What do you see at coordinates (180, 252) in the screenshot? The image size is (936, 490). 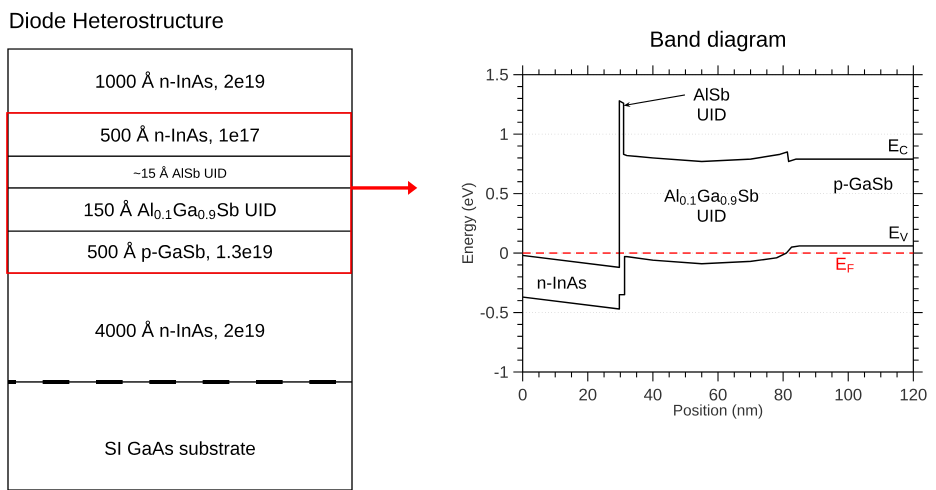 I see `text: 500 Å p-GaSb, 1.3e19` at bounding box center [180, 252].